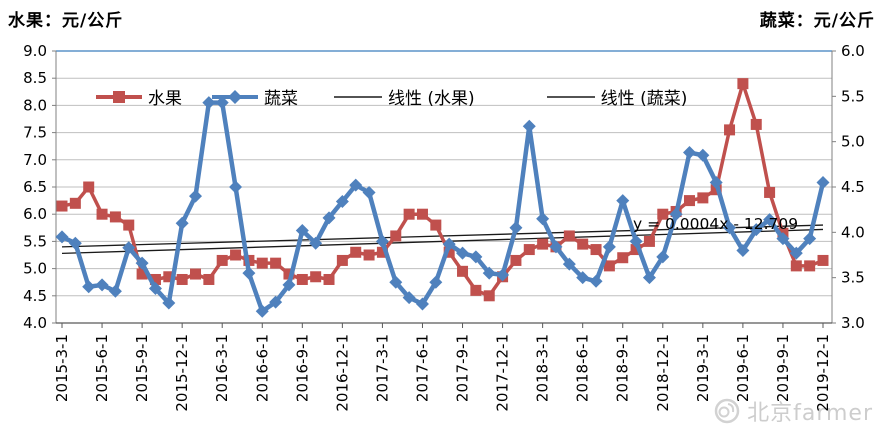 The width and height of the screenshot is (883, 429). I want to click on fruit-series-marker, so click(119, 96).